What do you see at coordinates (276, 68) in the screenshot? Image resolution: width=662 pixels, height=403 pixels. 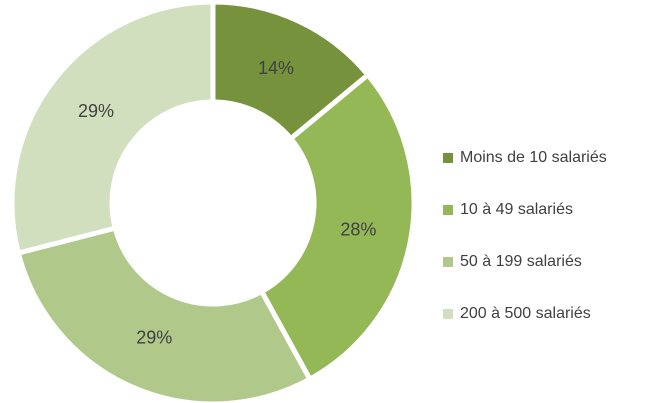 I see `data-label: 14%` at bounding box center [276, 68].